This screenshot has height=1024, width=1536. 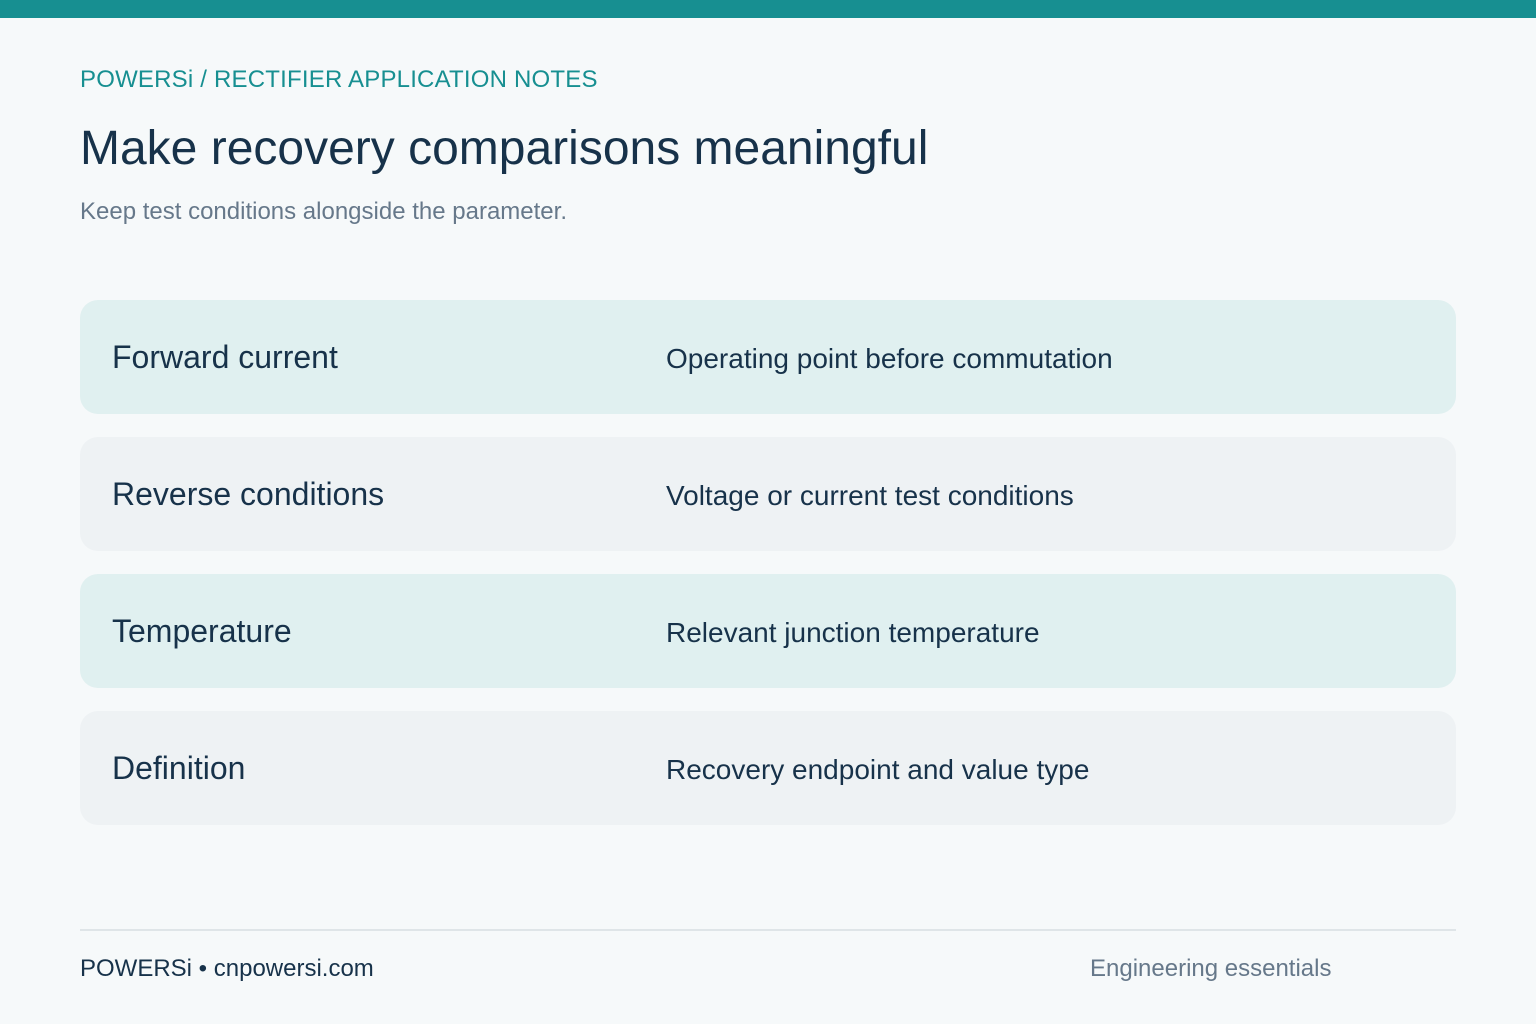 What do you see at coordinates (878, 769) in the screenshot?
I see `parameter-description: Recovery endpoint and value type` at bounding box center [878, 769].